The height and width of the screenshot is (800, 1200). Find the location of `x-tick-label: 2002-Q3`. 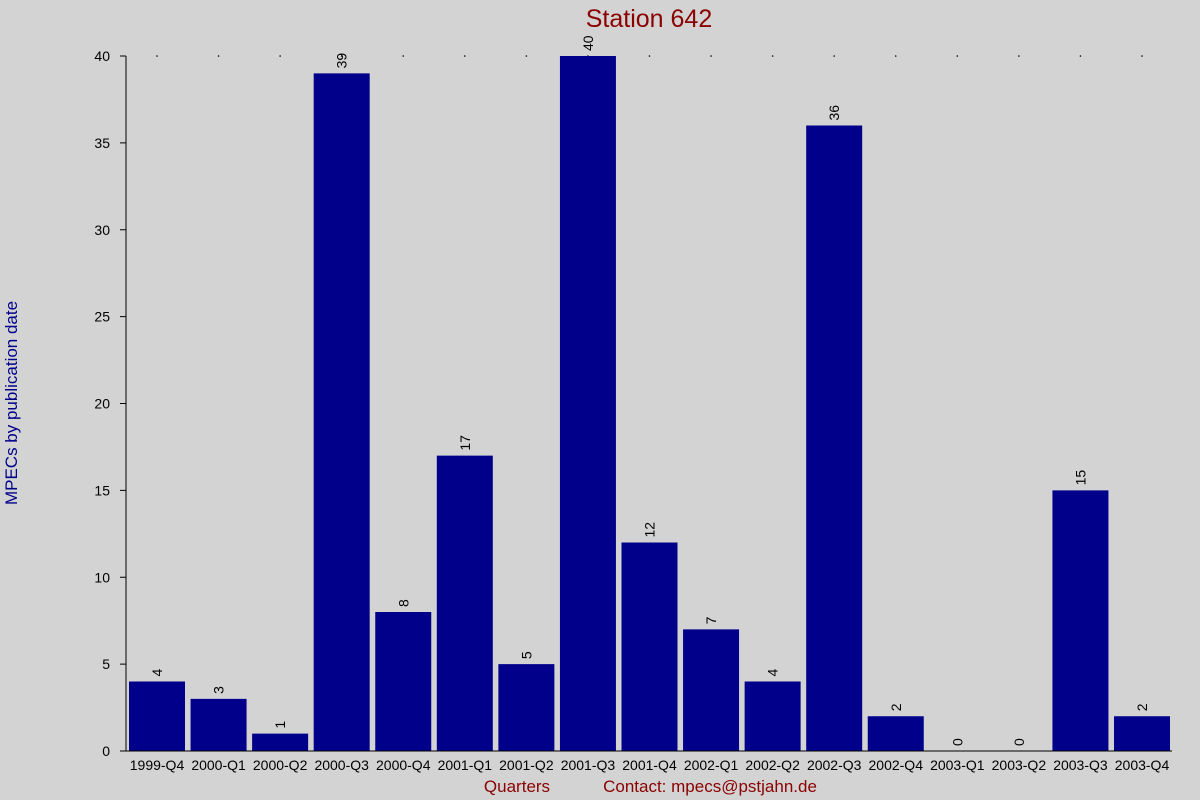

x-tick-label: 2002-Q3 is located at coordinates (834, 765).